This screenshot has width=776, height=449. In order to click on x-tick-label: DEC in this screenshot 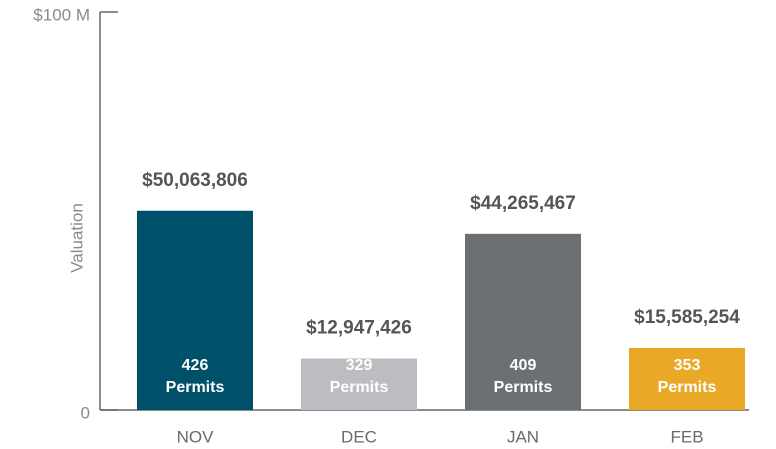, I will do `click(359, 436)`.